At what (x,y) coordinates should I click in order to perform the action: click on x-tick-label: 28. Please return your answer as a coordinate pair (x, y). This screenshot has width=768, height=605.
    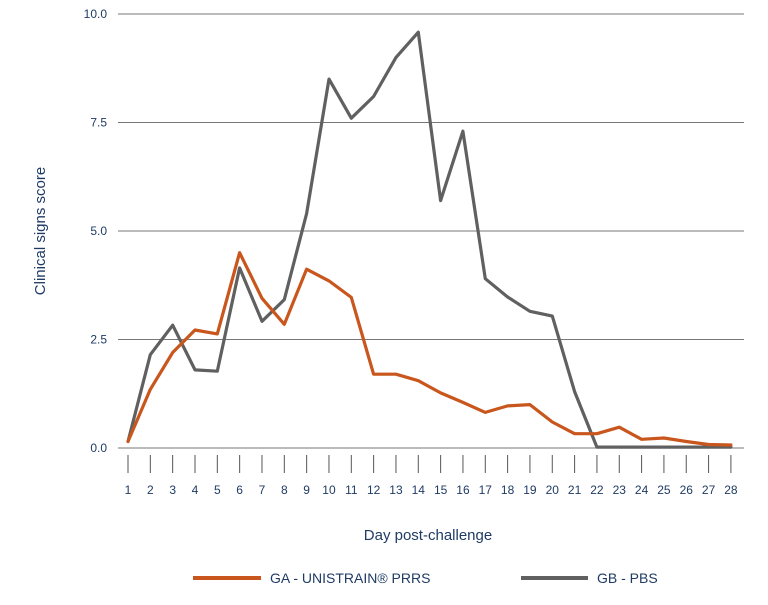
    Looking at the image, I should click on (731, 490).